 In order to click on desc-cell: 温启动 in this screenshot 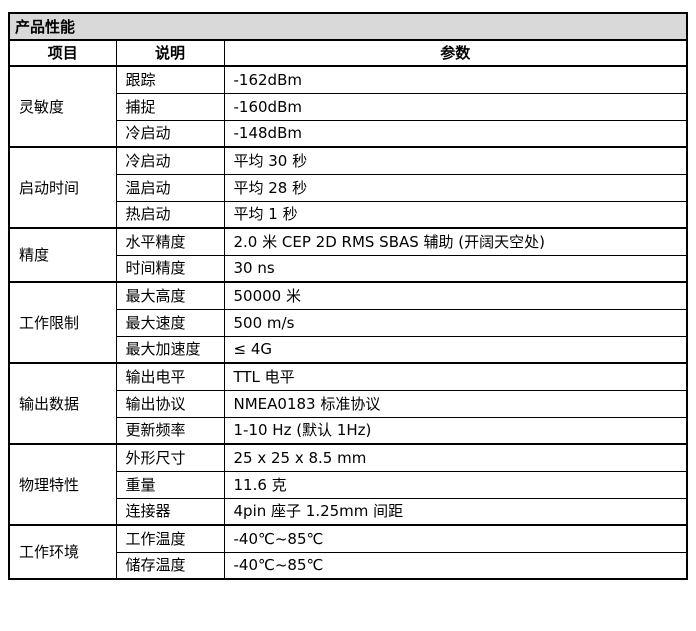, I will do `click(170, 187)`.